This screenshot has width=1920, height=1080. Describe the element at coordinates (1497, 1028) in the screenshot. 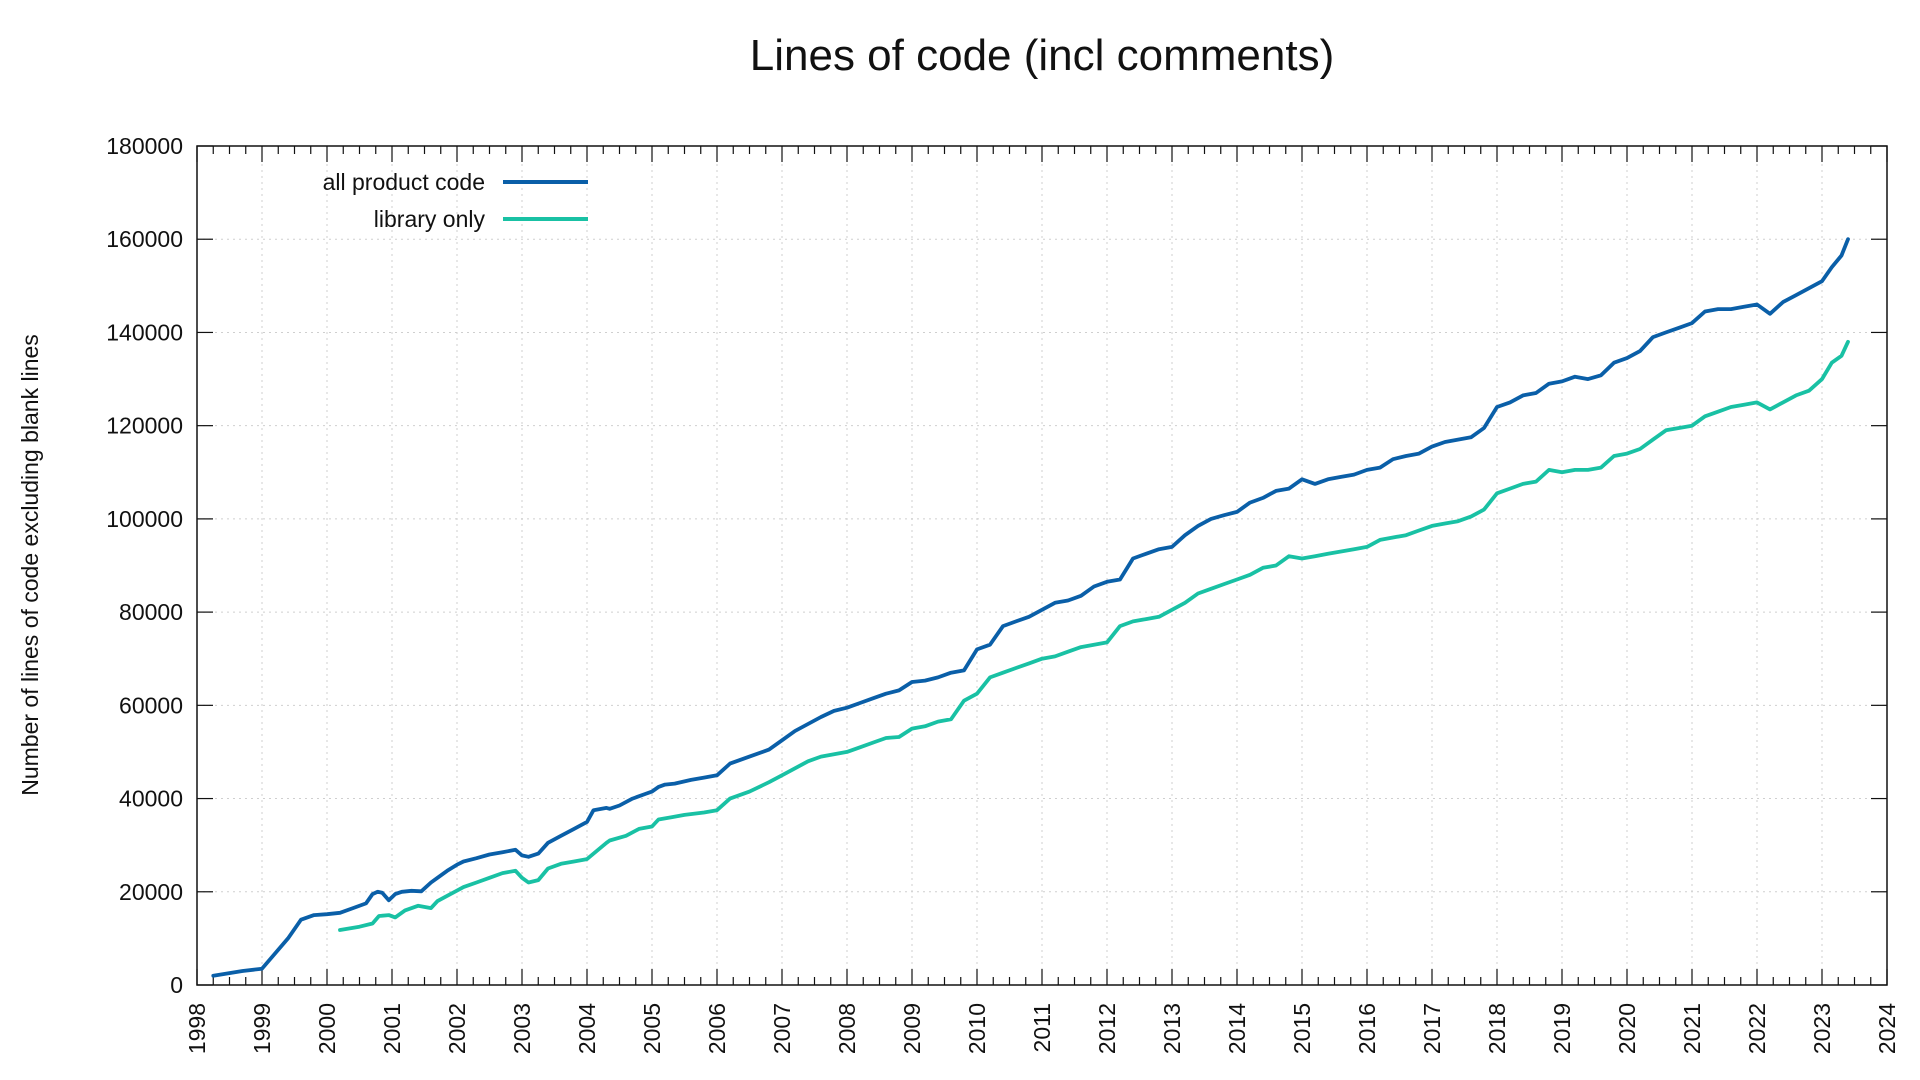

I see `x-tick-label: 2018` at that location.